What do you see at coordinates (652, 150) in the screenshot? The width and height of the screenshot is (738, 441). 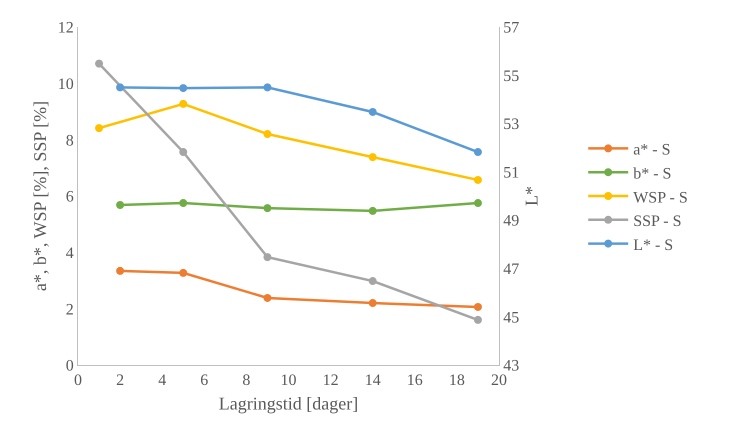 I see `legend-label: a* - S` at bounding box center [652, 150].